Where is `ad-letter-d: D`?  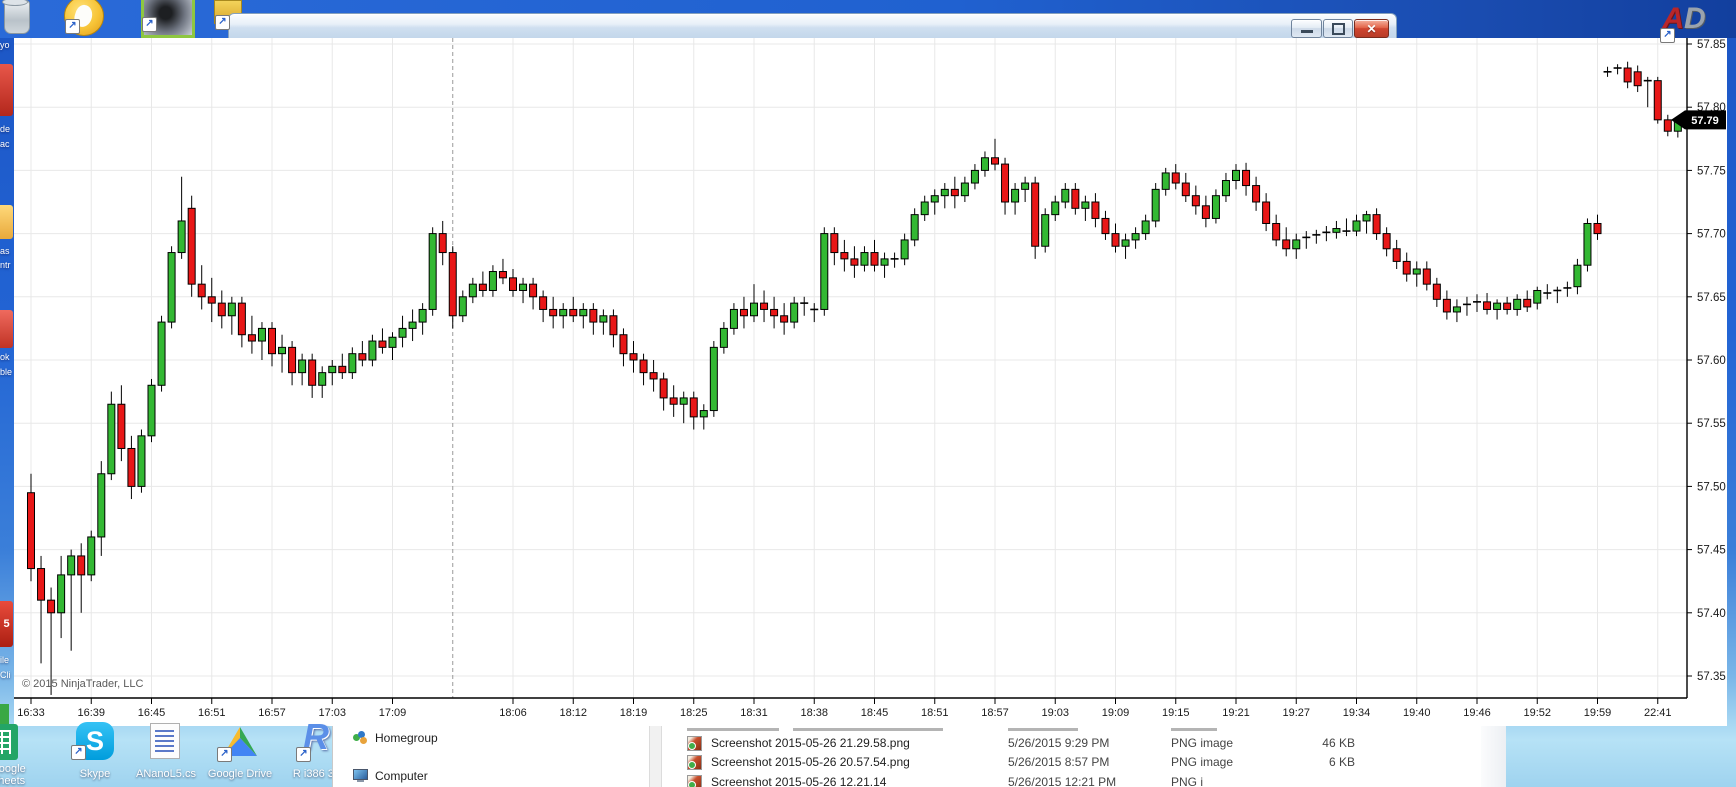
ad-letter-d: D is located at coordinates (1695, 18).